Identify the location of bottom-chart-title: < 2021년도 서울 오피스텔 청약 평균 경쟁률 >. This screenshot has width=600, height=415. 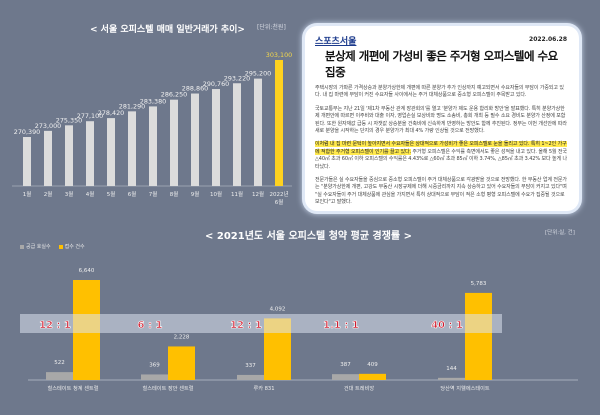
(308, 236).